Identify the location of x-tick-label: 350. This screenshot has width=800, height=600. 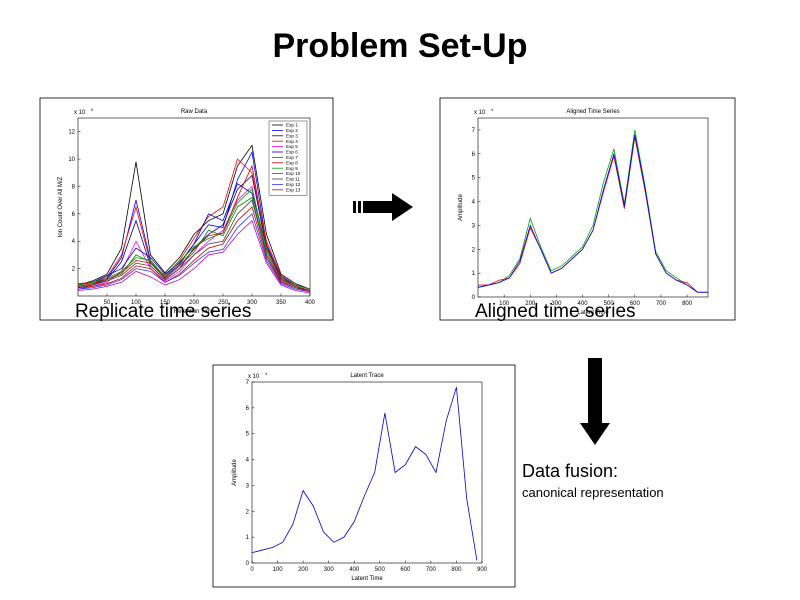
(281, 303).